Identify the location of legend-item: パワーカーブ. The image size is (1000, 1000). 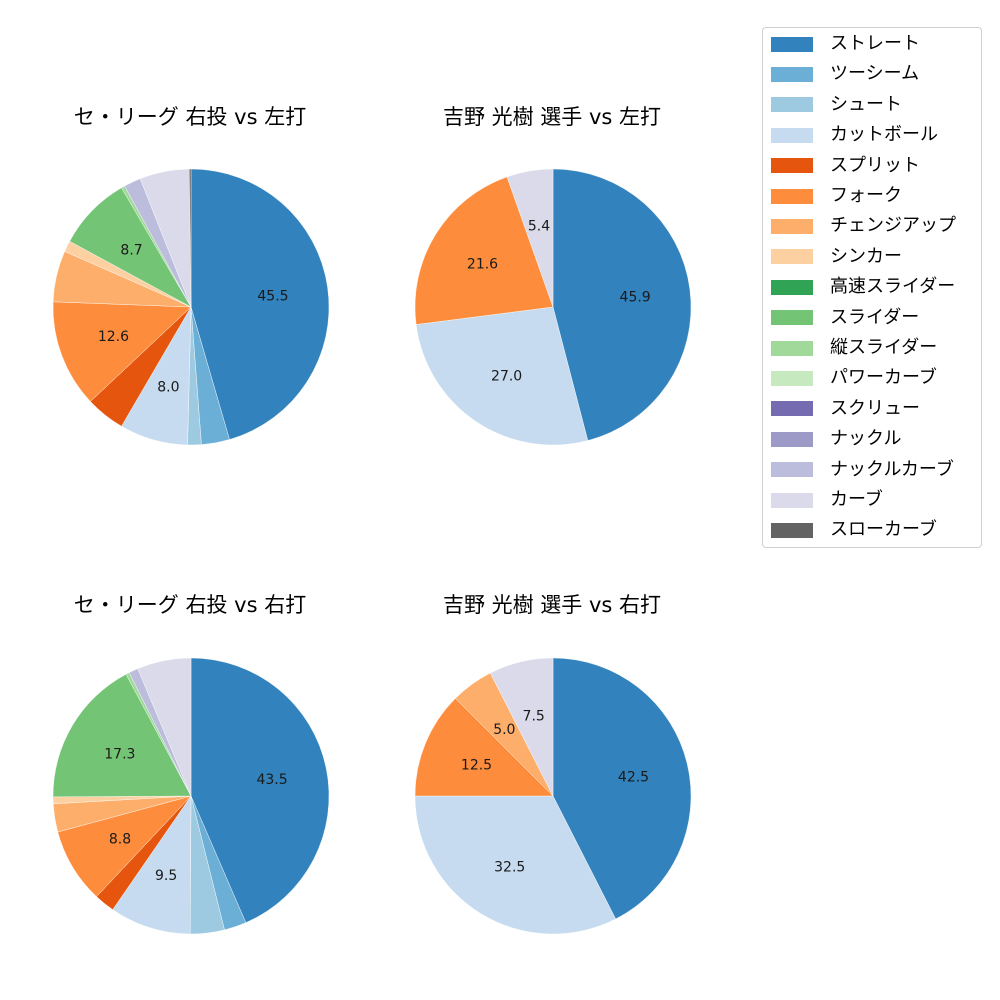
(854, 378).